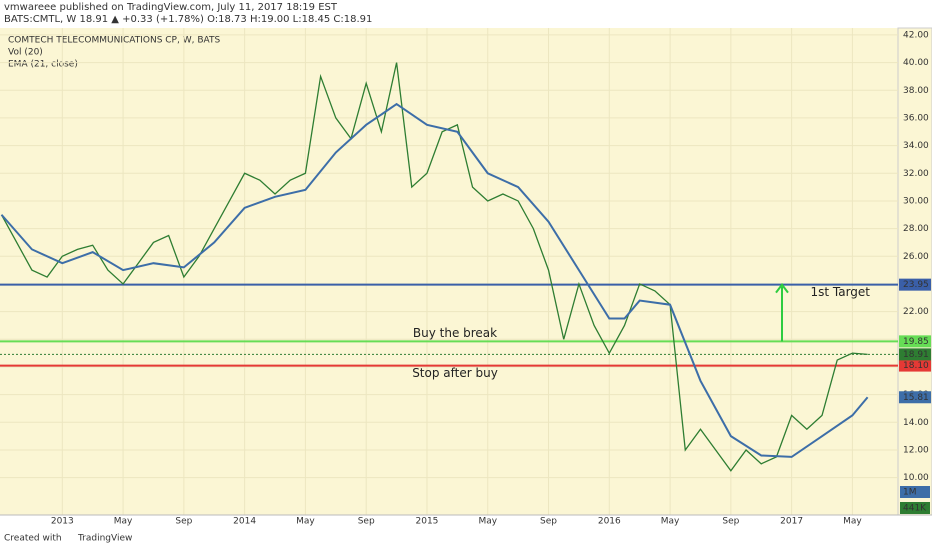 Image resolution: width=932 pixels, height=550 pixels. I want to click on y-tick-label: 12.00, so click(916, 450).